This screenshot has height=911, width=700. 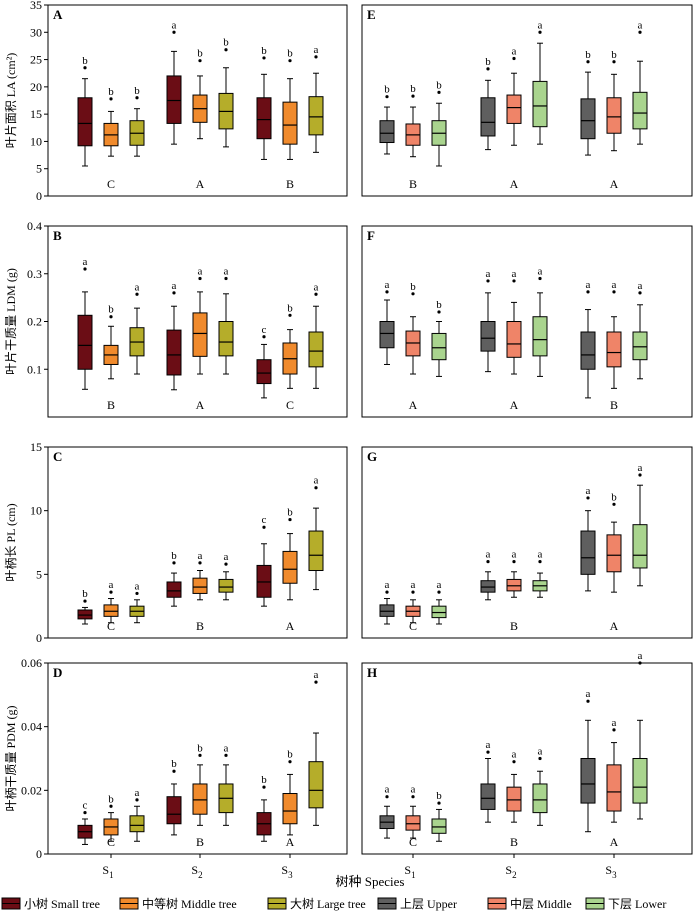 What do you see at coordinates (514, 321) in the screenshot?
I see `box-F-g2-s2: a` at bounding box center [514, 321].